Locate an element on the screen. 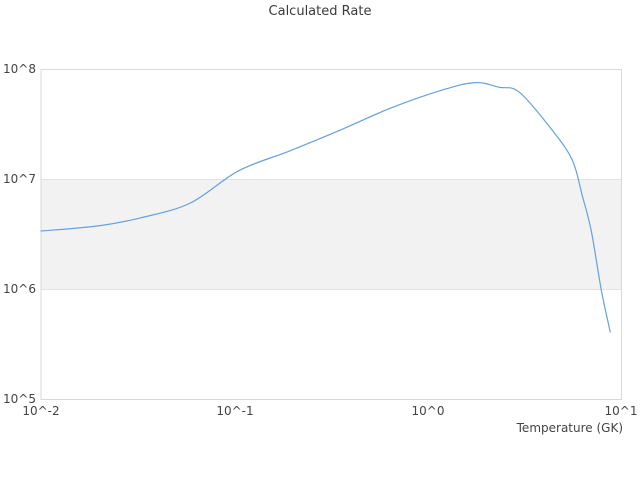 The image size is (640, 480). x-tick-label: 10^0 is located at coordinates (428, 411).